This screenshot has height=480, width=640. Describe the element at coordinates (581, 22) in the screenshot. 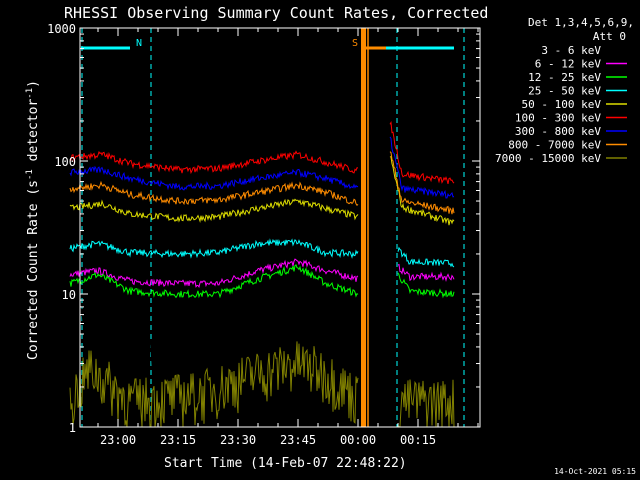

I see `legend-header-1: Det 1,3,4,5,6,9,` at that location.